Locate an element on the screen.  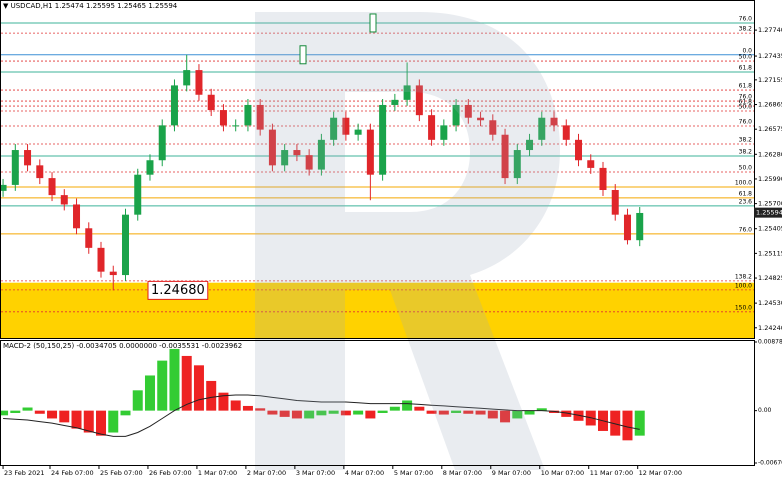
x-tick-label: 5 Mar 07:00 is located at coordinates (413, 473).